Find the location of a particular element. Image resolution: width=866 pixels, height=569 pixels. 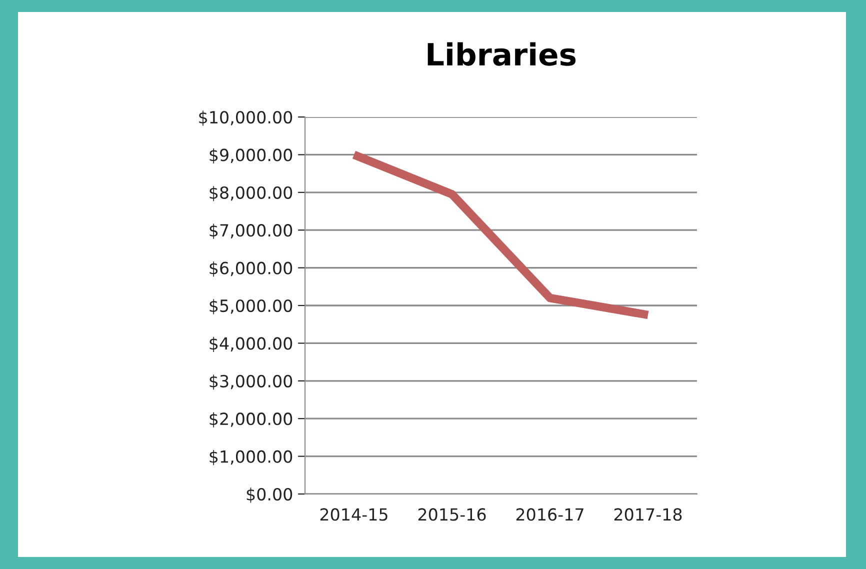

y-tick-label: $9,000.00 is located at coordinates (251, 156).